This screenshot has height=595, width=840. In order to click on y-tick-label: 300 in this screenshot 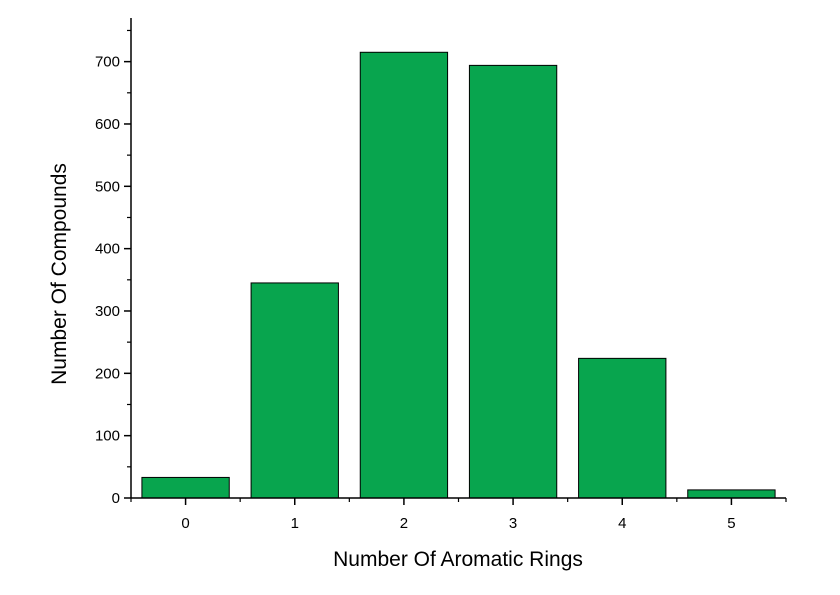, I will do `click(107, 311)`.